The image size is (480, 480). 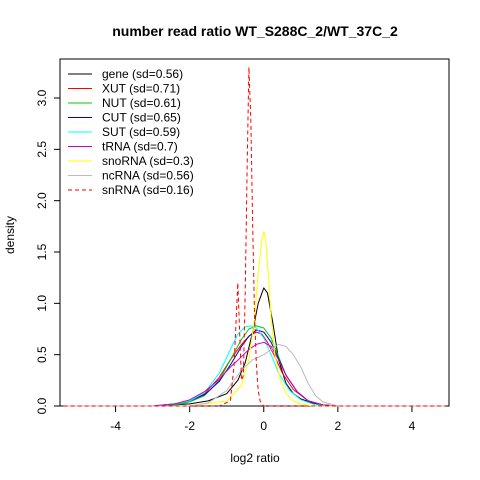 I want to click on legend-entry: SUT (sd=0.59), so click(x=141, y=132).